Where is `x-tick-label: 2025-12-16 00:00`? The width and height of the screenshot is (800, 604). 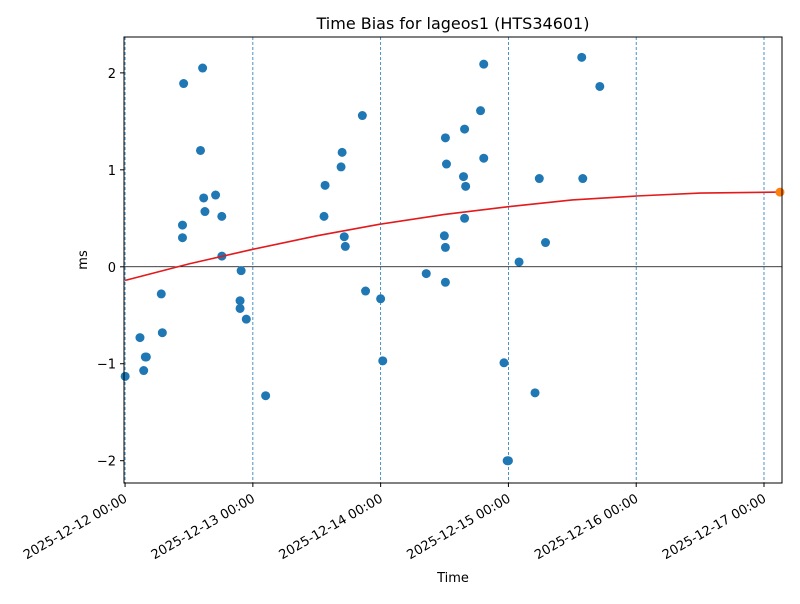
x-tick-label: 2025-12-16 00:00 is located at coordinates (586, 527).